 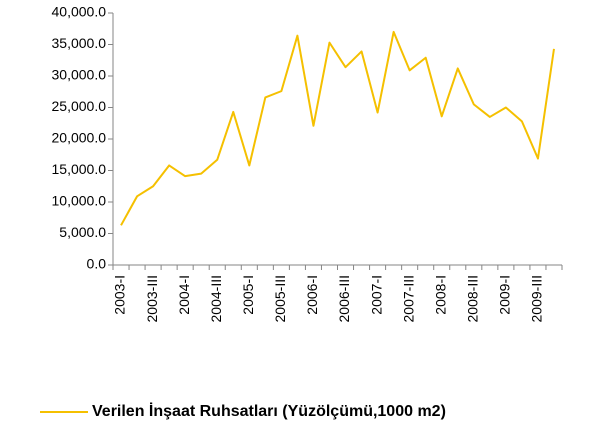 I want to click on x-tick-label: 2008-III, so click(x=473, y=298).